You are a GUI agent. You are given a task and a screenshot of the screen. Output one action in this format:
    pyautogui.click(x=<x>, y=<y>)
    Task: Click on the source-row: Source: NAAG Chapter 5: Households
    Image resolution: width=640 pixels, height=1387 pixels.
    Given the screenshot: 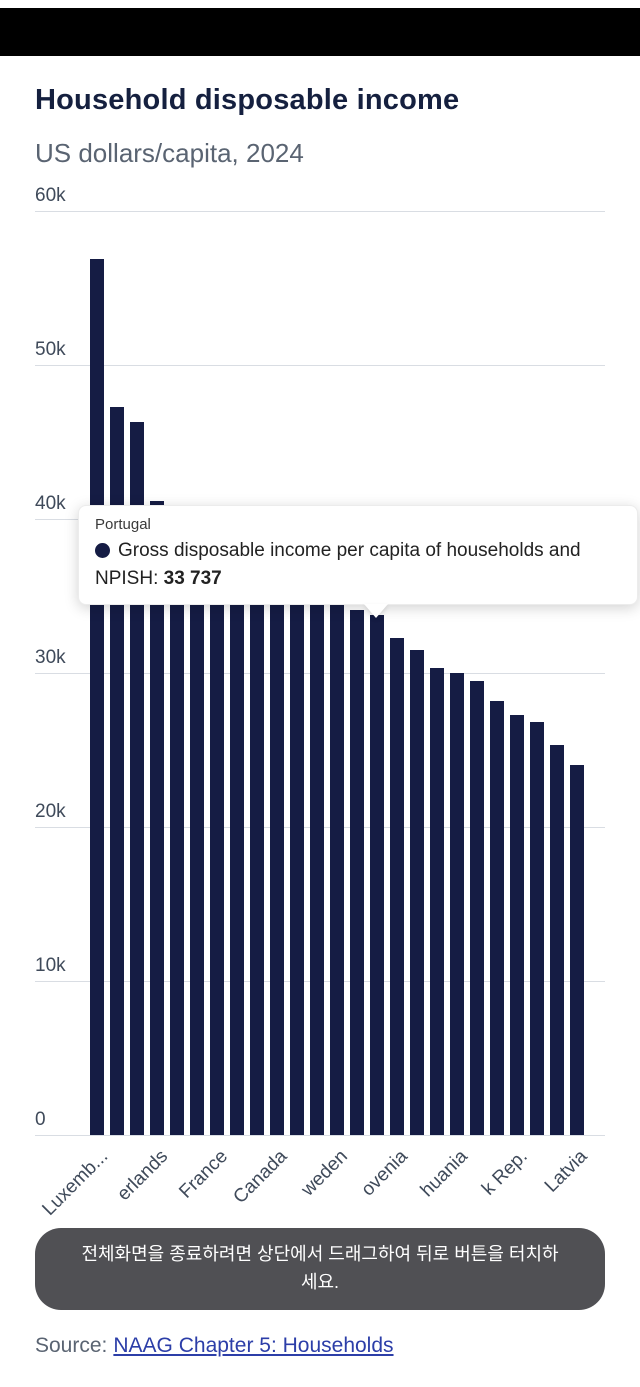 What is the action you would take?
    pyautogui.click(x=214, y=1346)
    